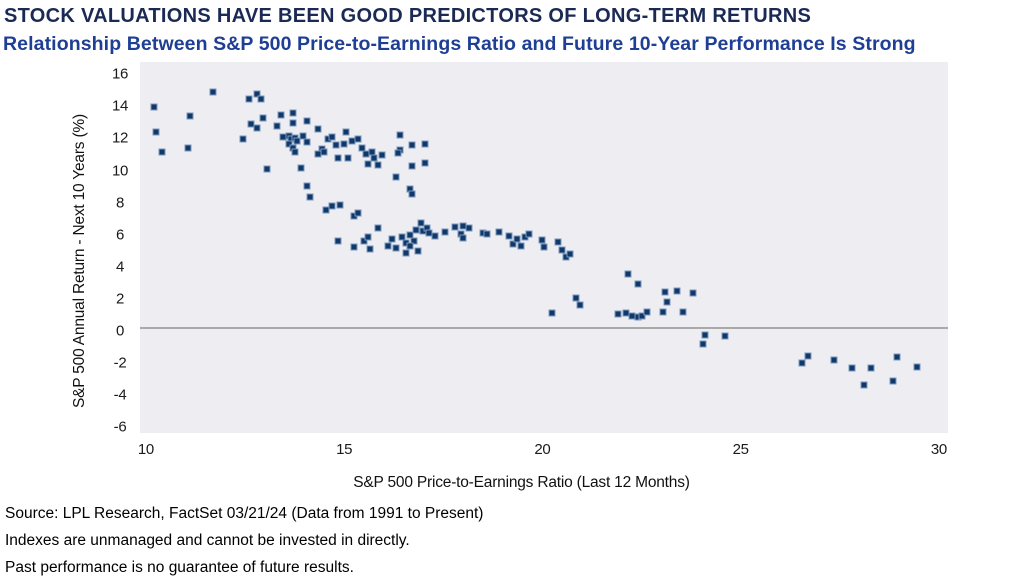 The image size is (1024, 576). What do you see at coordinates (544, 327) in the screenshot?
I see `zero-line` at bounding box center [544, 327].